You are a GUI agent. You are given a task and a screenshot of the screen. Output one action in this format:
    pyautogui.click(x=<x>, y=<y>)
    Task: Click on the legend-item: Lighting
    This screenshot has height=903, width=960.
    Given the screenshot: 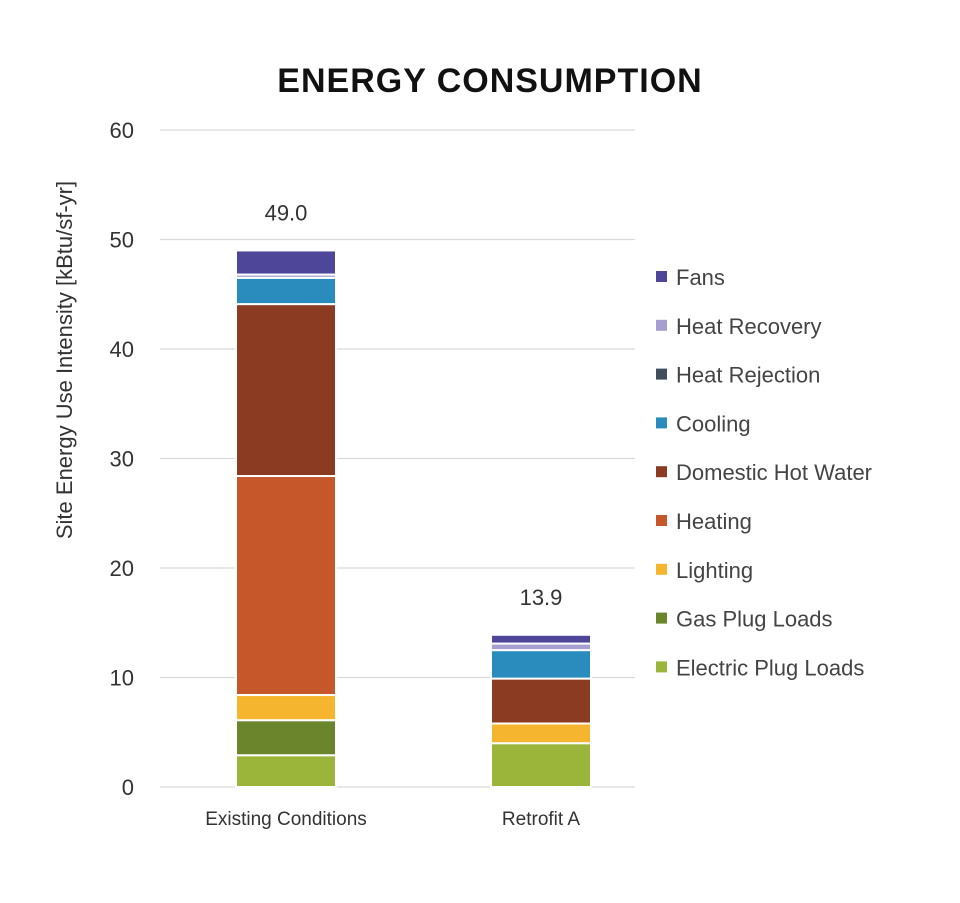 What is the action you would take?
    pyautogui.click(x=704, y=570)
    